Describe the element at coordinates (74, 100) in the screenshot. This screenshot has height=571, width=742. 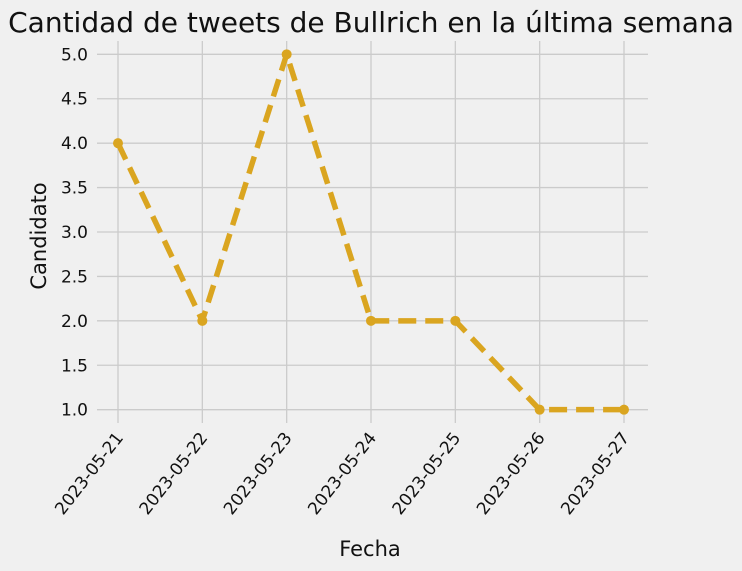
I see `y-tick-label: 4.5` at that location.